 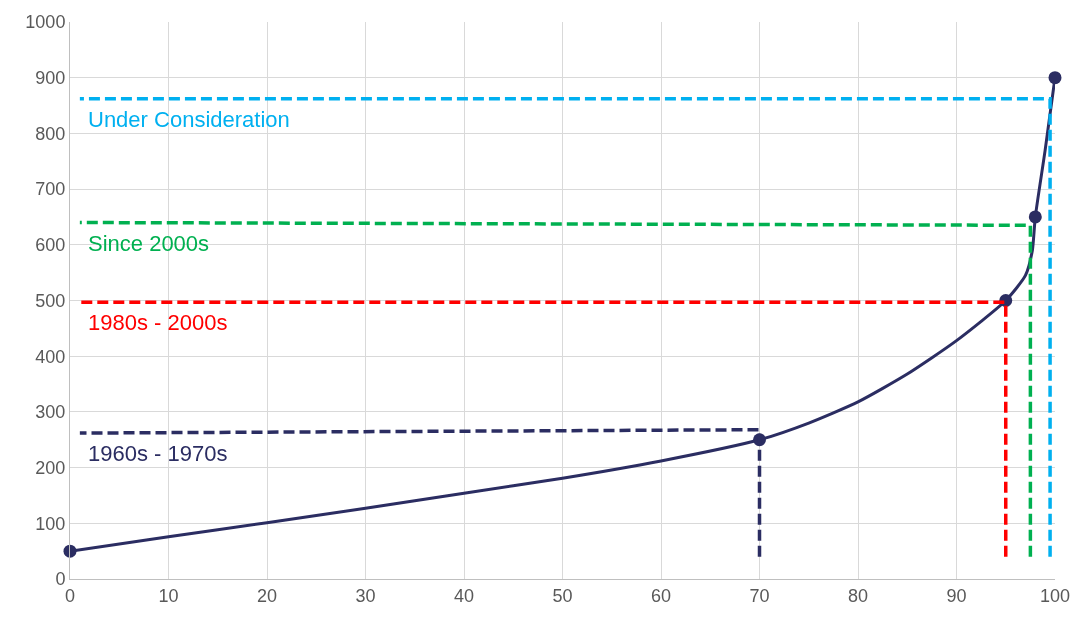 I want to click on y-tick-label: 800, so click(x=50, y=133).